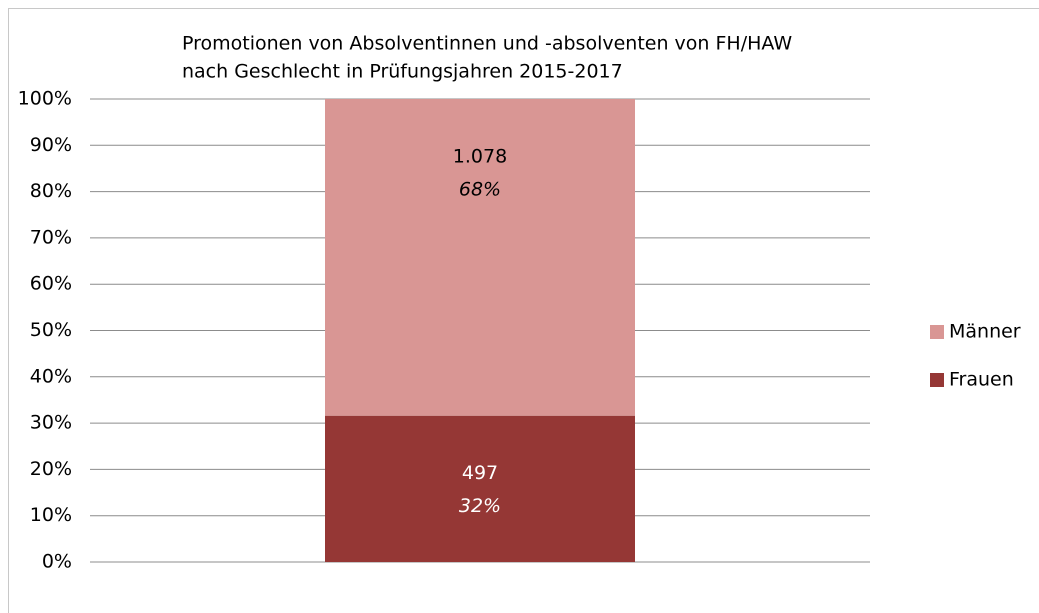  I want to click on legend-label: Männer, so click(985, 332).